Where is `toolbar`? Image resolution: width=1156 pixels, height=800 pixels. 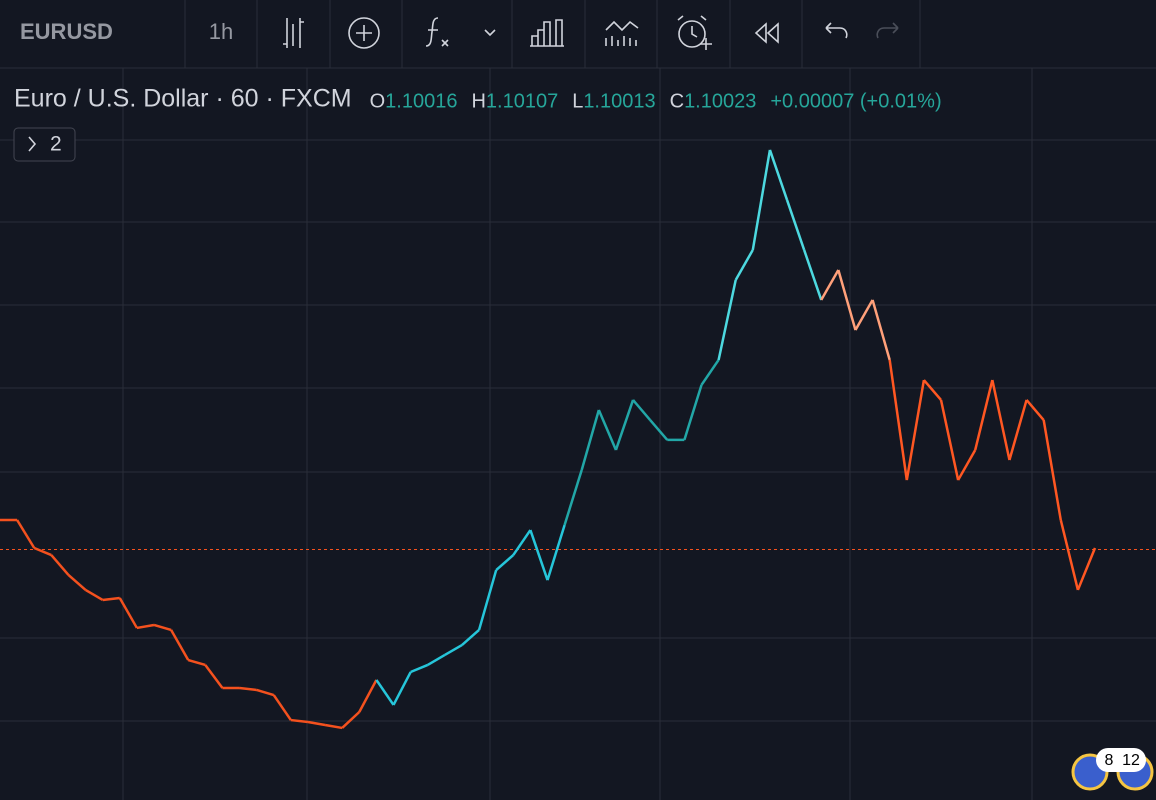
toolbar is located at coordinates (578, 34).